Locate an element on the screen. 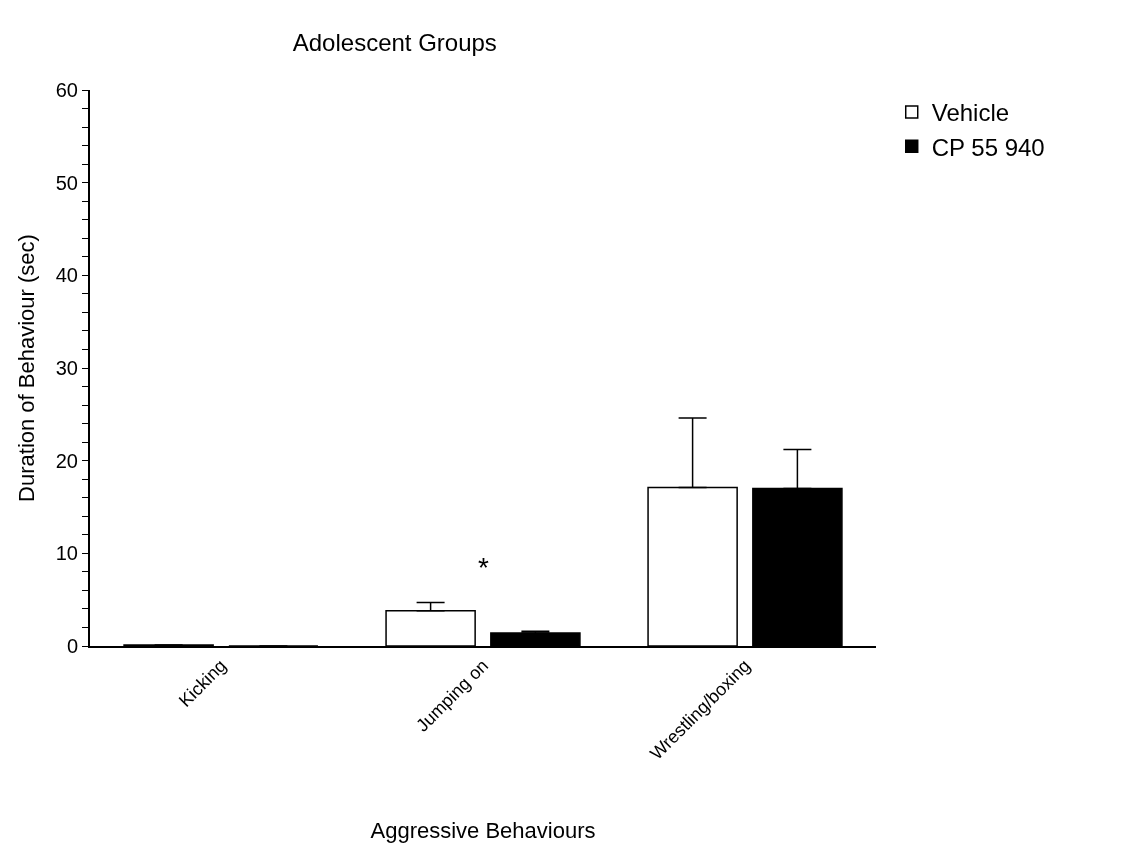 Image resolution: width=1126 pixels, height=856 pixels. y-tick-label: 50 is located at coordinates (66, 182).